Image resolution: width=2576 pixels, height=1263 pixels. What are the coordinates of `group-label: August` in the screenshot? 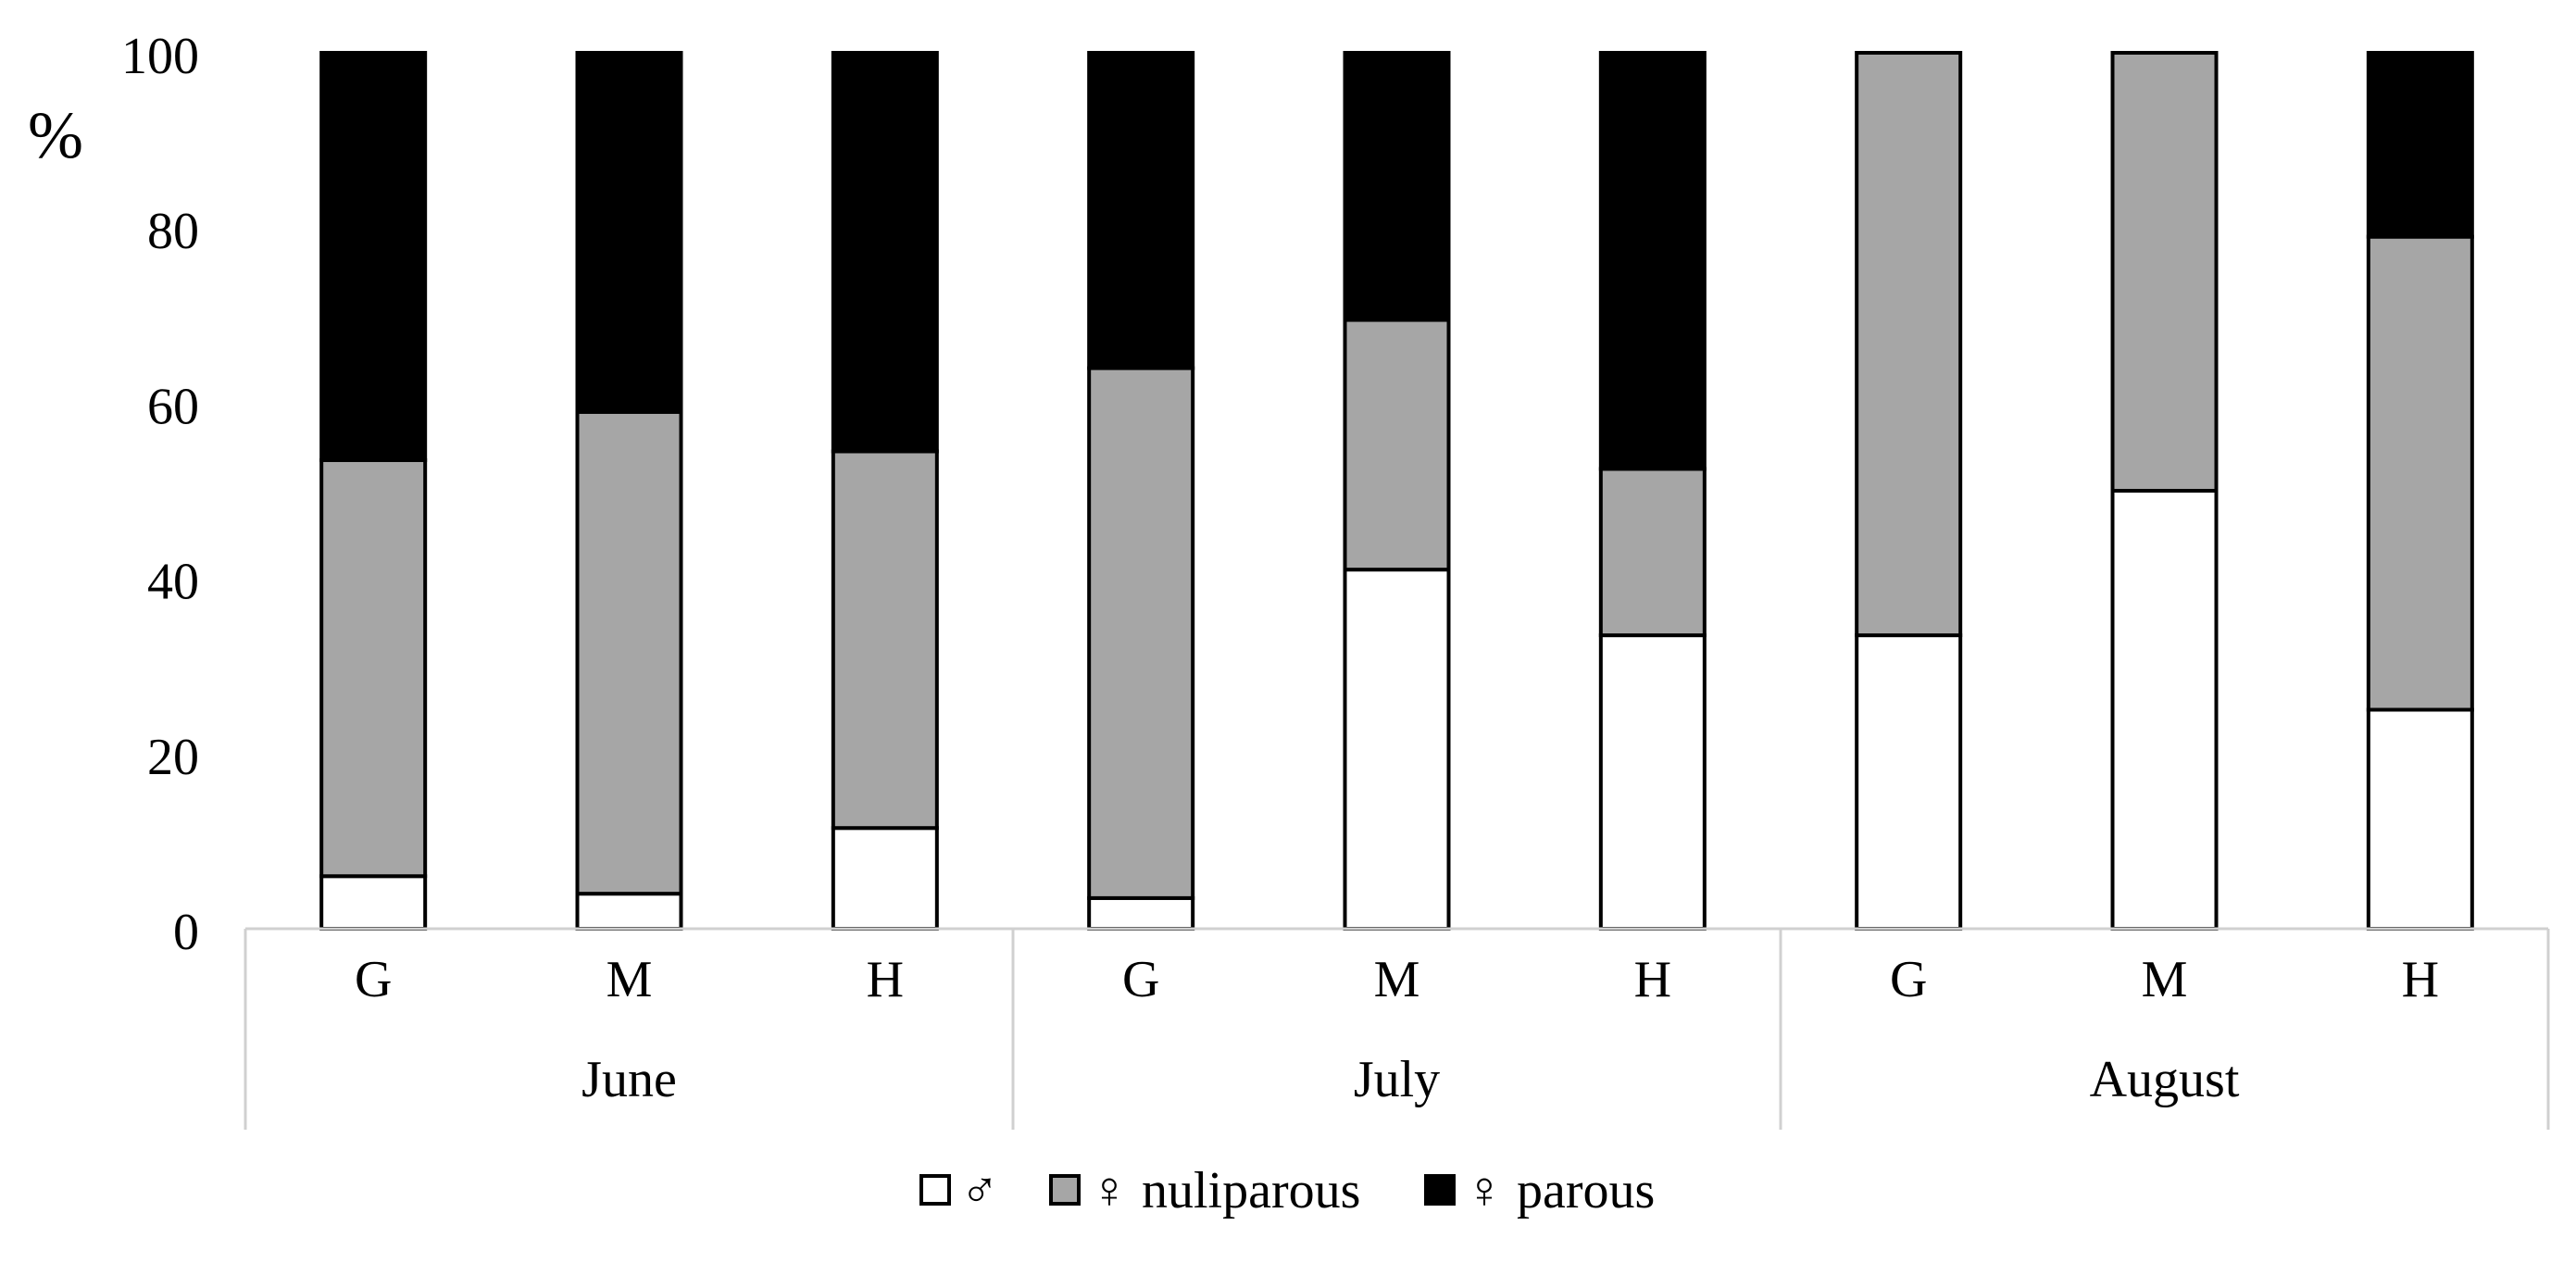 It's located at (2165, 1079).